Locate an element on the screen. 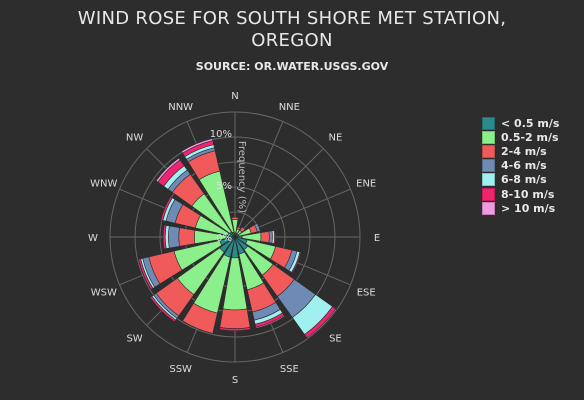 The width and height of the screenshot is (584, 400). direction-label-wnw: WNW is located at coordinates (103, 184).